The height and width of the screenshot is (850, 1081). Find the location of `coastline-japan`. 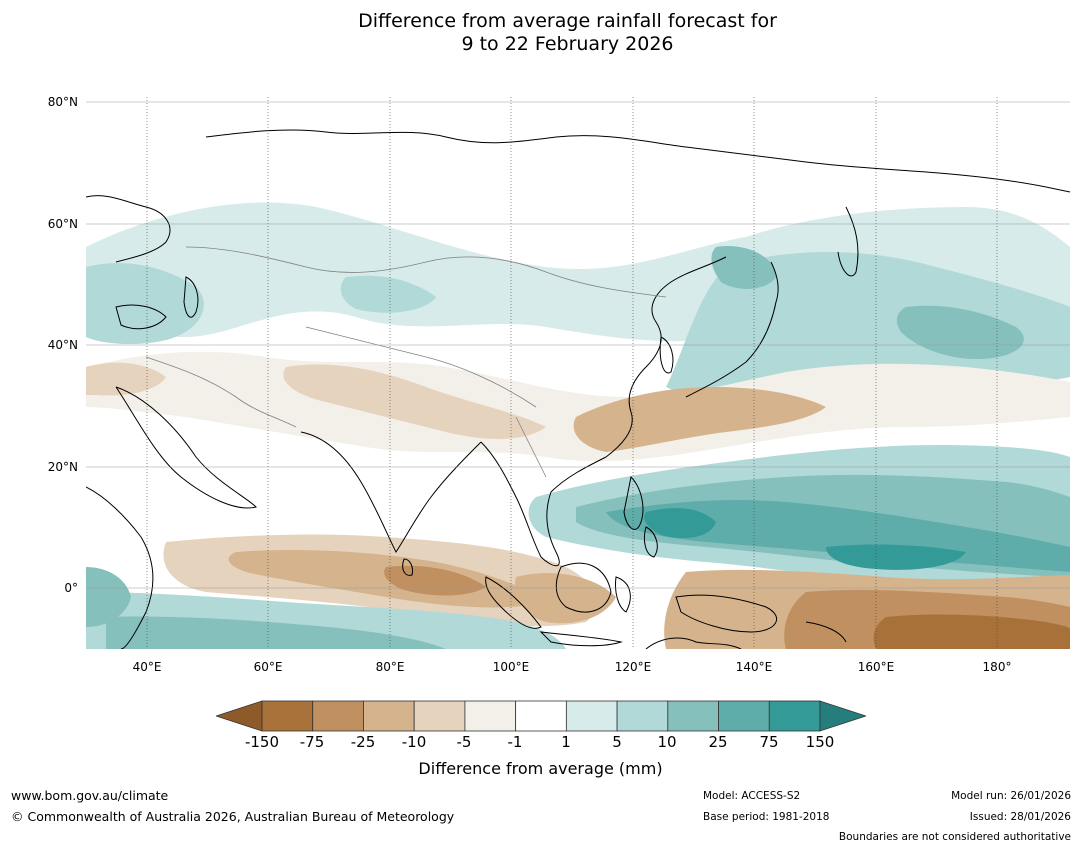

coastline-japan is located at coordinates (732, 329).